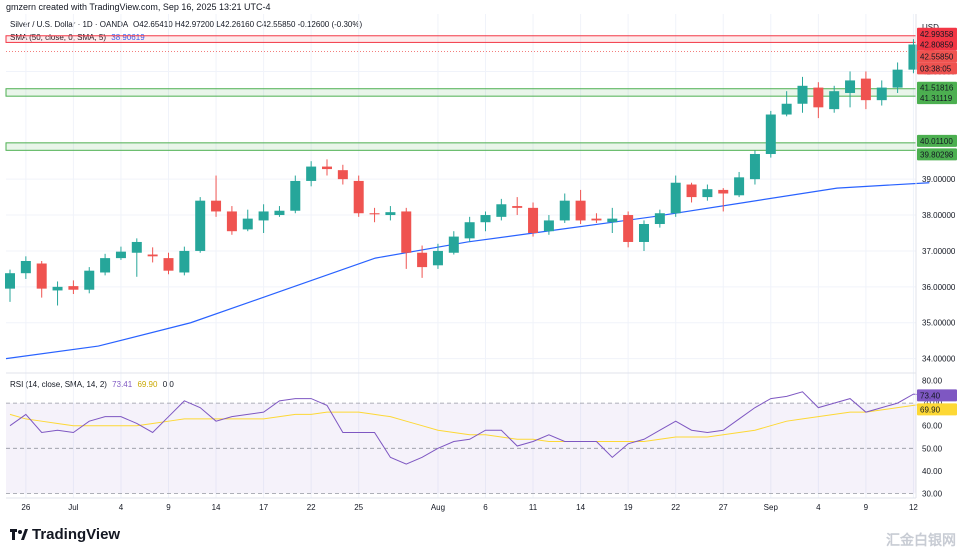 The height and width of the screenshot is (556, 964). I want to click on support-price-label: 41.51816, so click(937, 88).